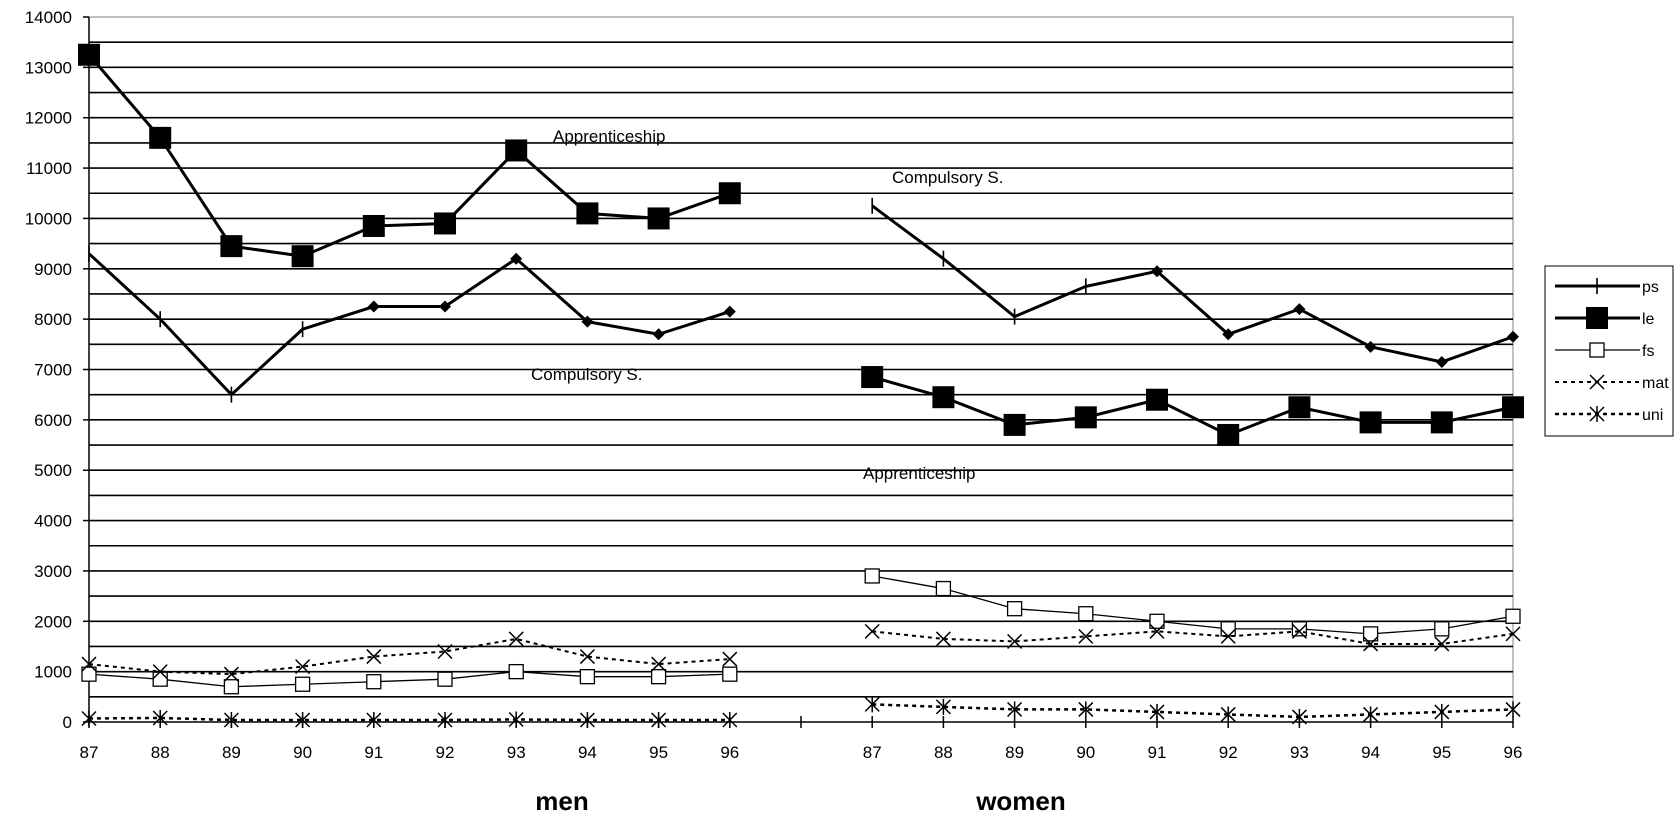 This screenshot has width=1675, height=817. Describe the element at coordinates (53, 269) in the screenshot. I see `y-tick-label: 9000` at that location.